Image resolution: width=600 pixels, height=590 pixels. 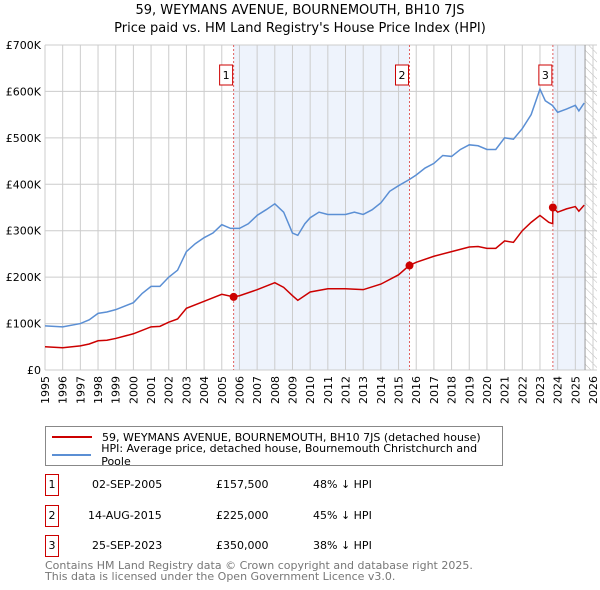 What do you see at coordinates (24, 324) in the screenshot?
I see `y-tick-label: £100K` at bounding box center [24, 324].